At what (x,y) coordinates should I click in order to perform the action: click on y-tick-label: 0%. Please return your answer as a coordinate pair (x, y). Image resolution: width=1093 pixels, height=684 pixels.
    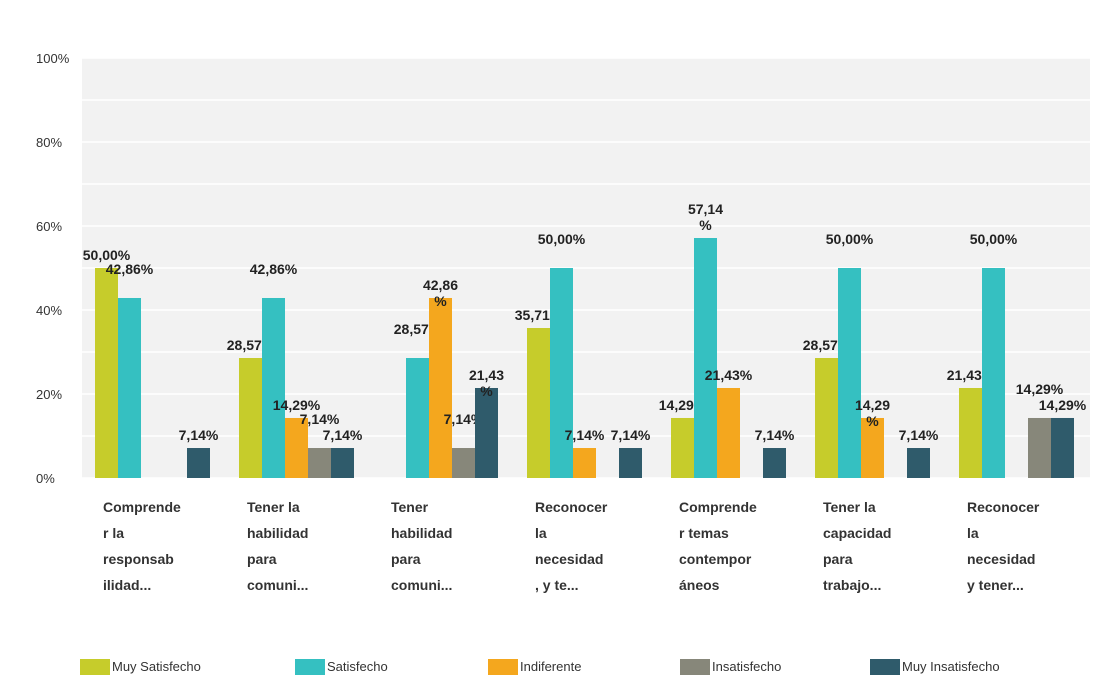
    Looking at the image, I should click on (45, 478).